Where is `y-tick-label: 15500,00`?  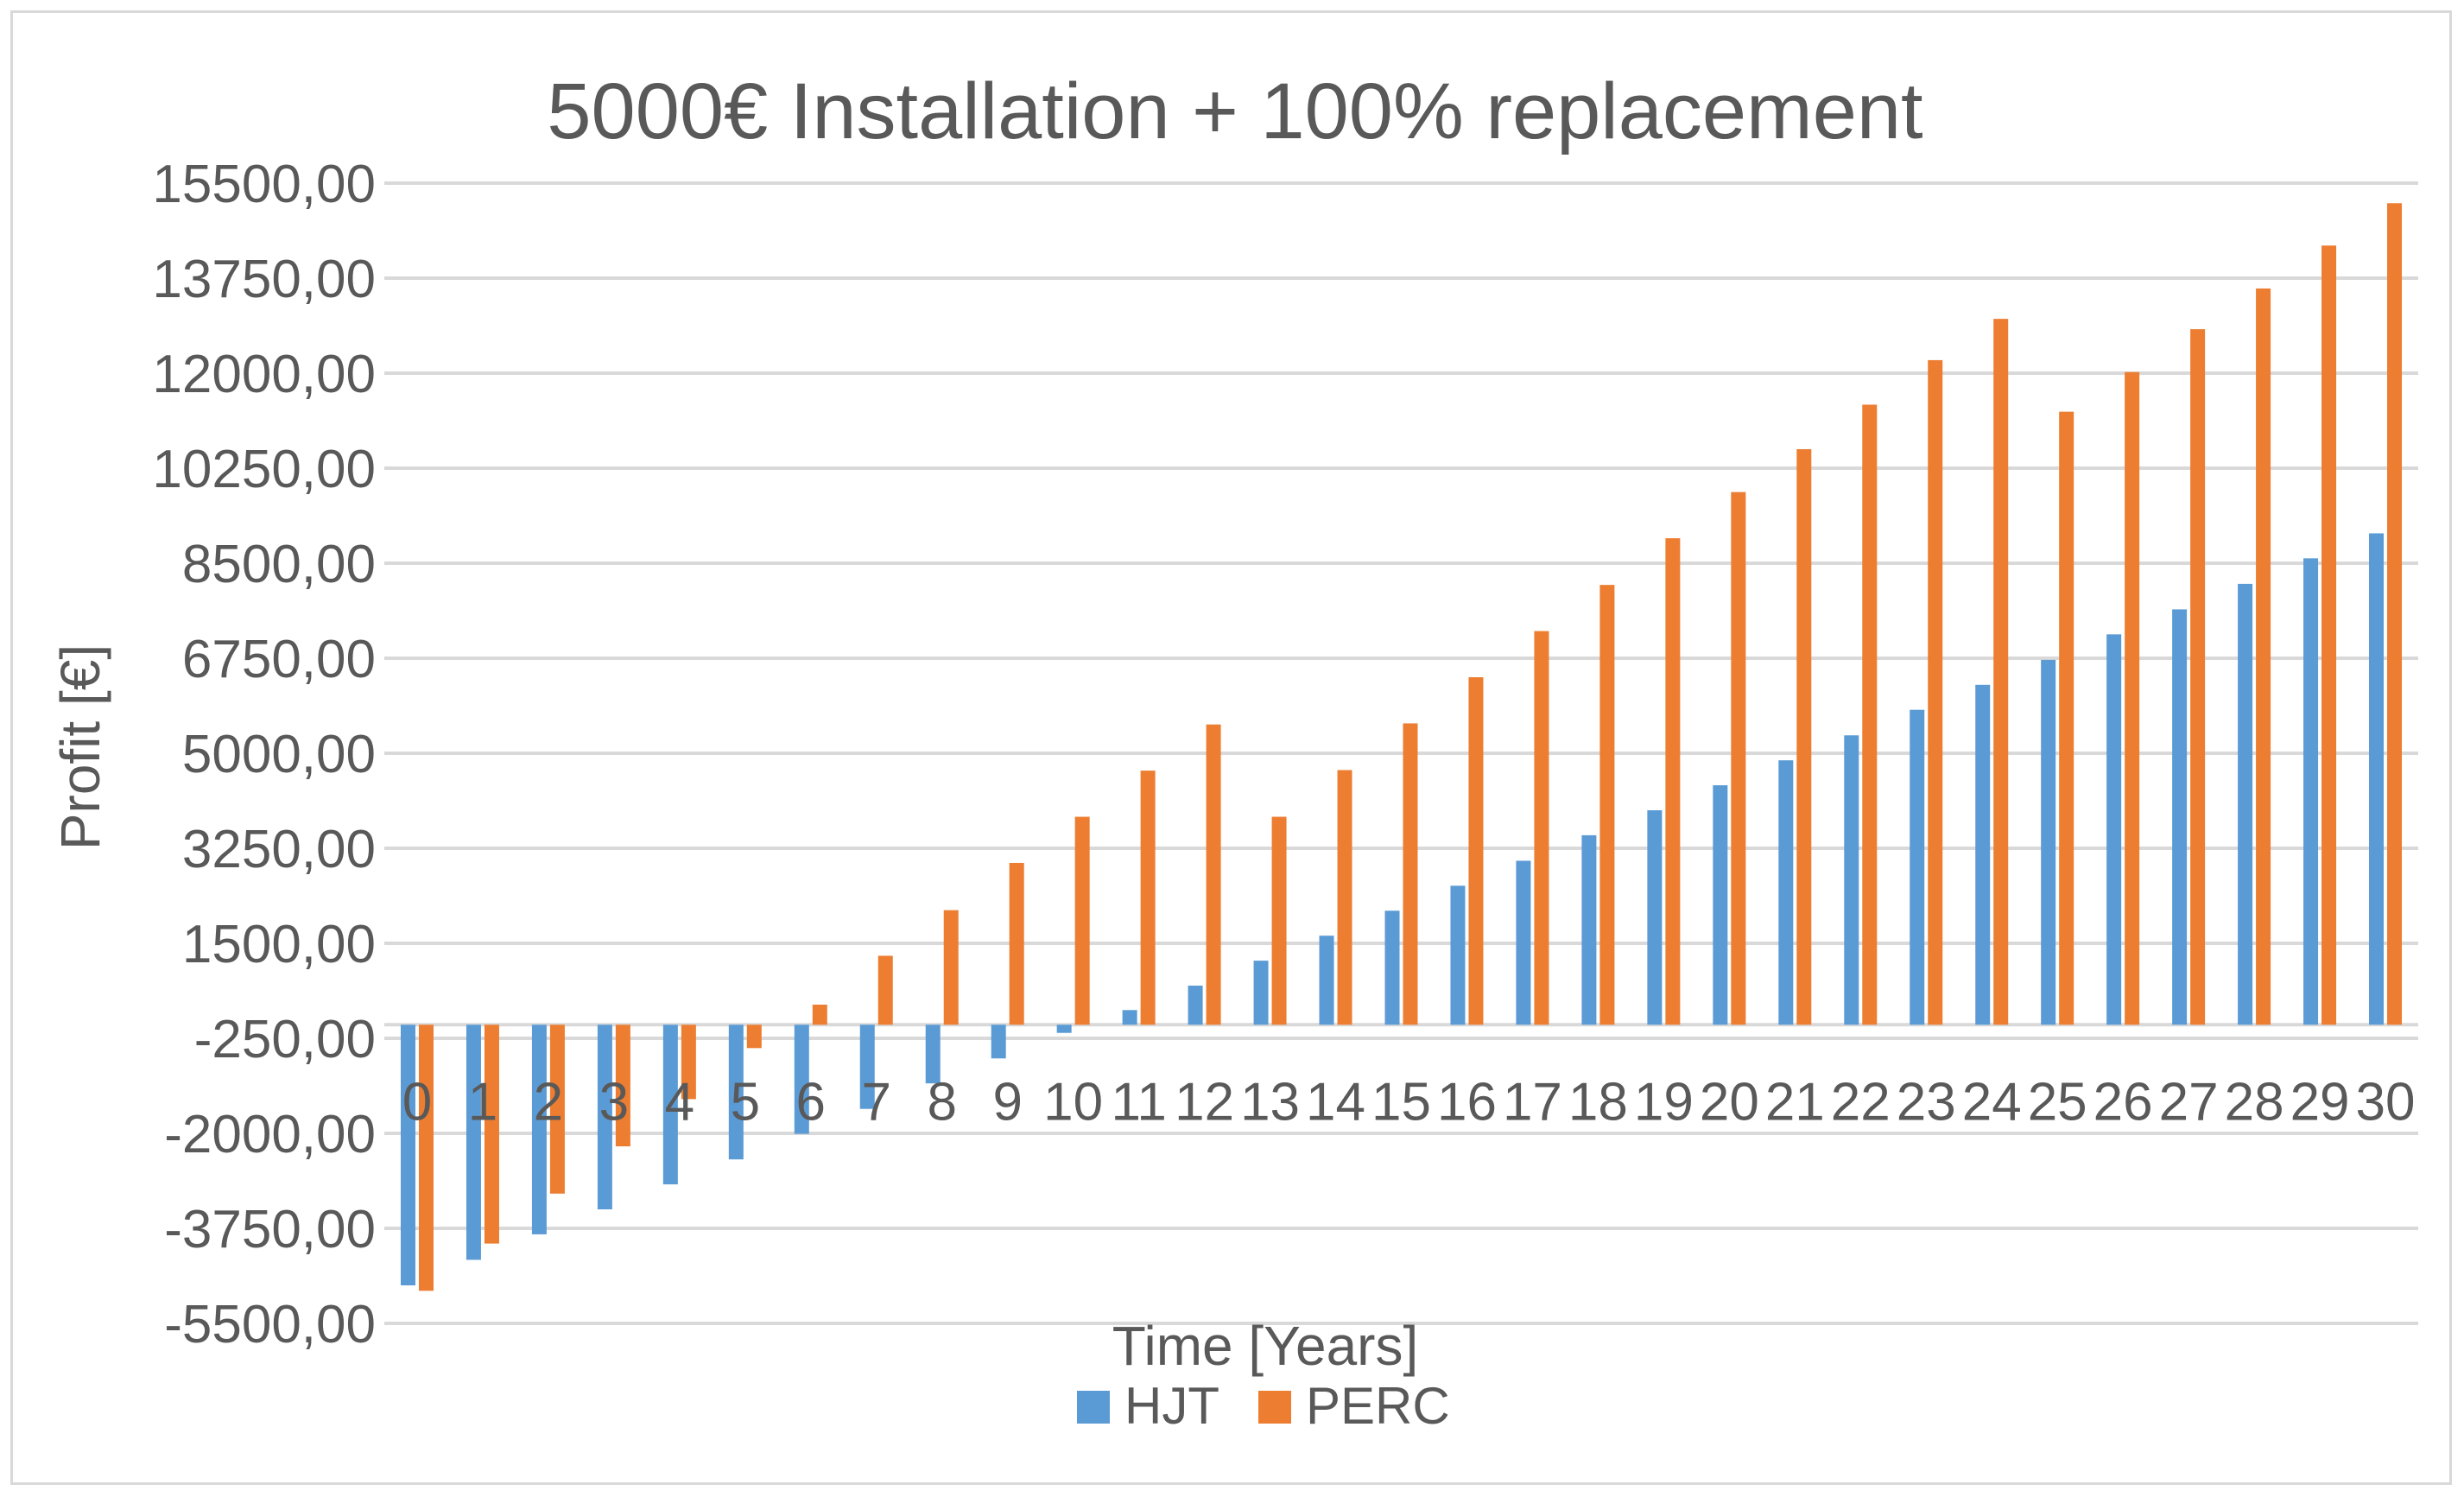
y-tick-label: 15500,00 is located at coordinates (264, 184).